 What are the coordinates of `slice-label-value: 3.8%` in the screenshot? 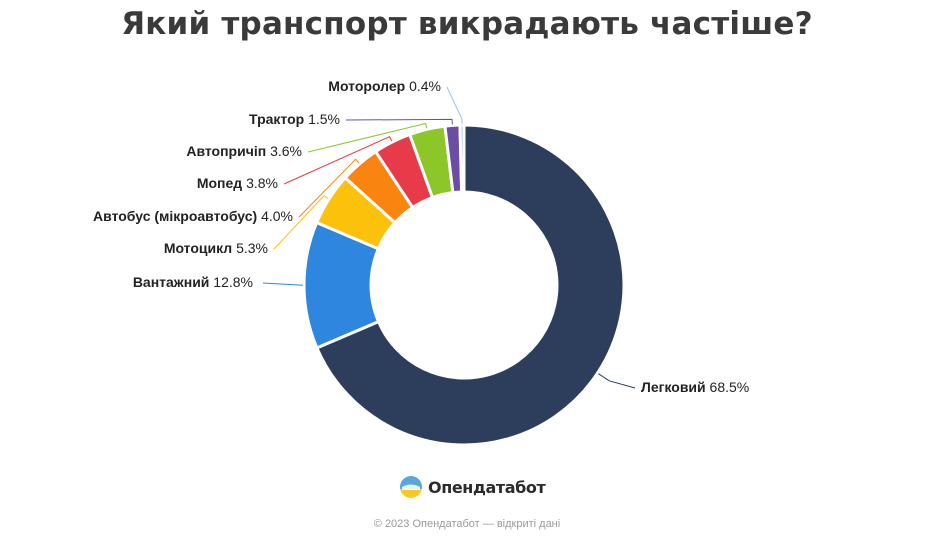 It's located at (260, 183).